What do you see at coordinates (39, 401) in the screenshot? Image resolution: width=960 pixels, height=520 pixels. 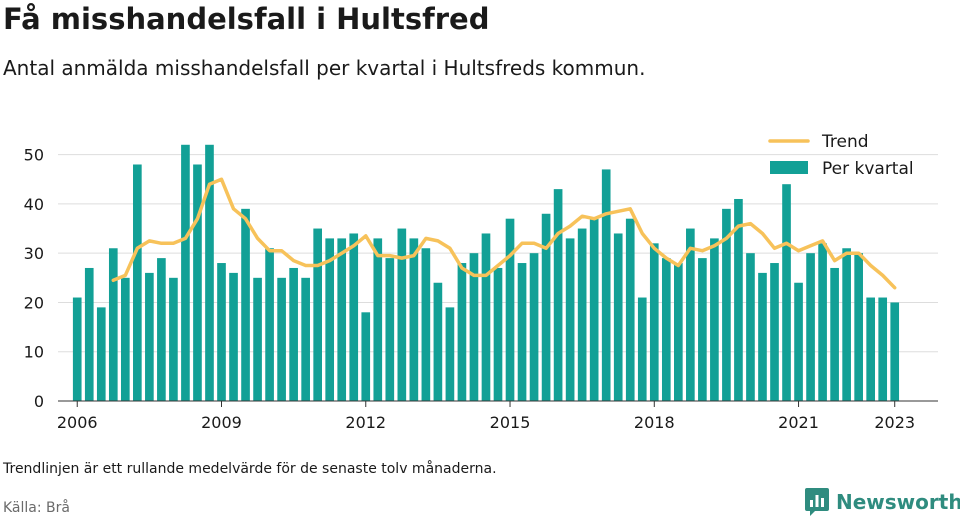 I see `y-tick-label: 0` at bounding box center [39, 401].